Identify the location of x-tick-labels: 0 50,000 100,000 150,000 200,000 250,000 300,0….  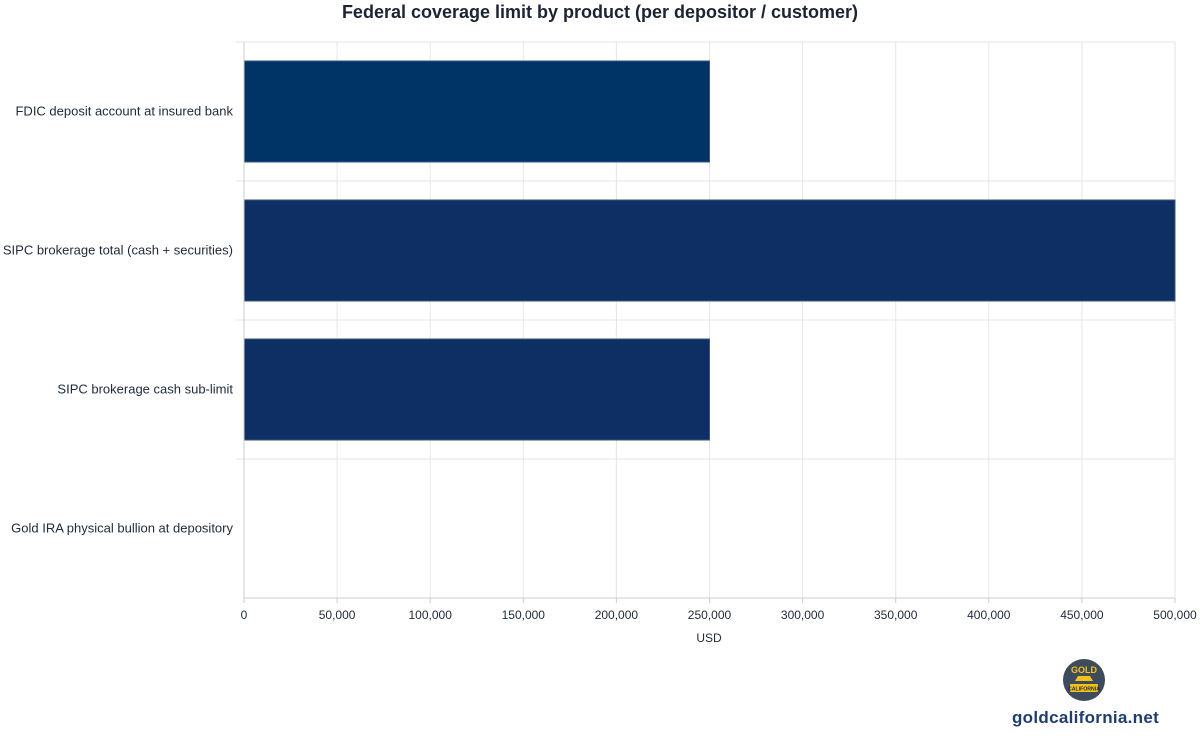
(719, 615).